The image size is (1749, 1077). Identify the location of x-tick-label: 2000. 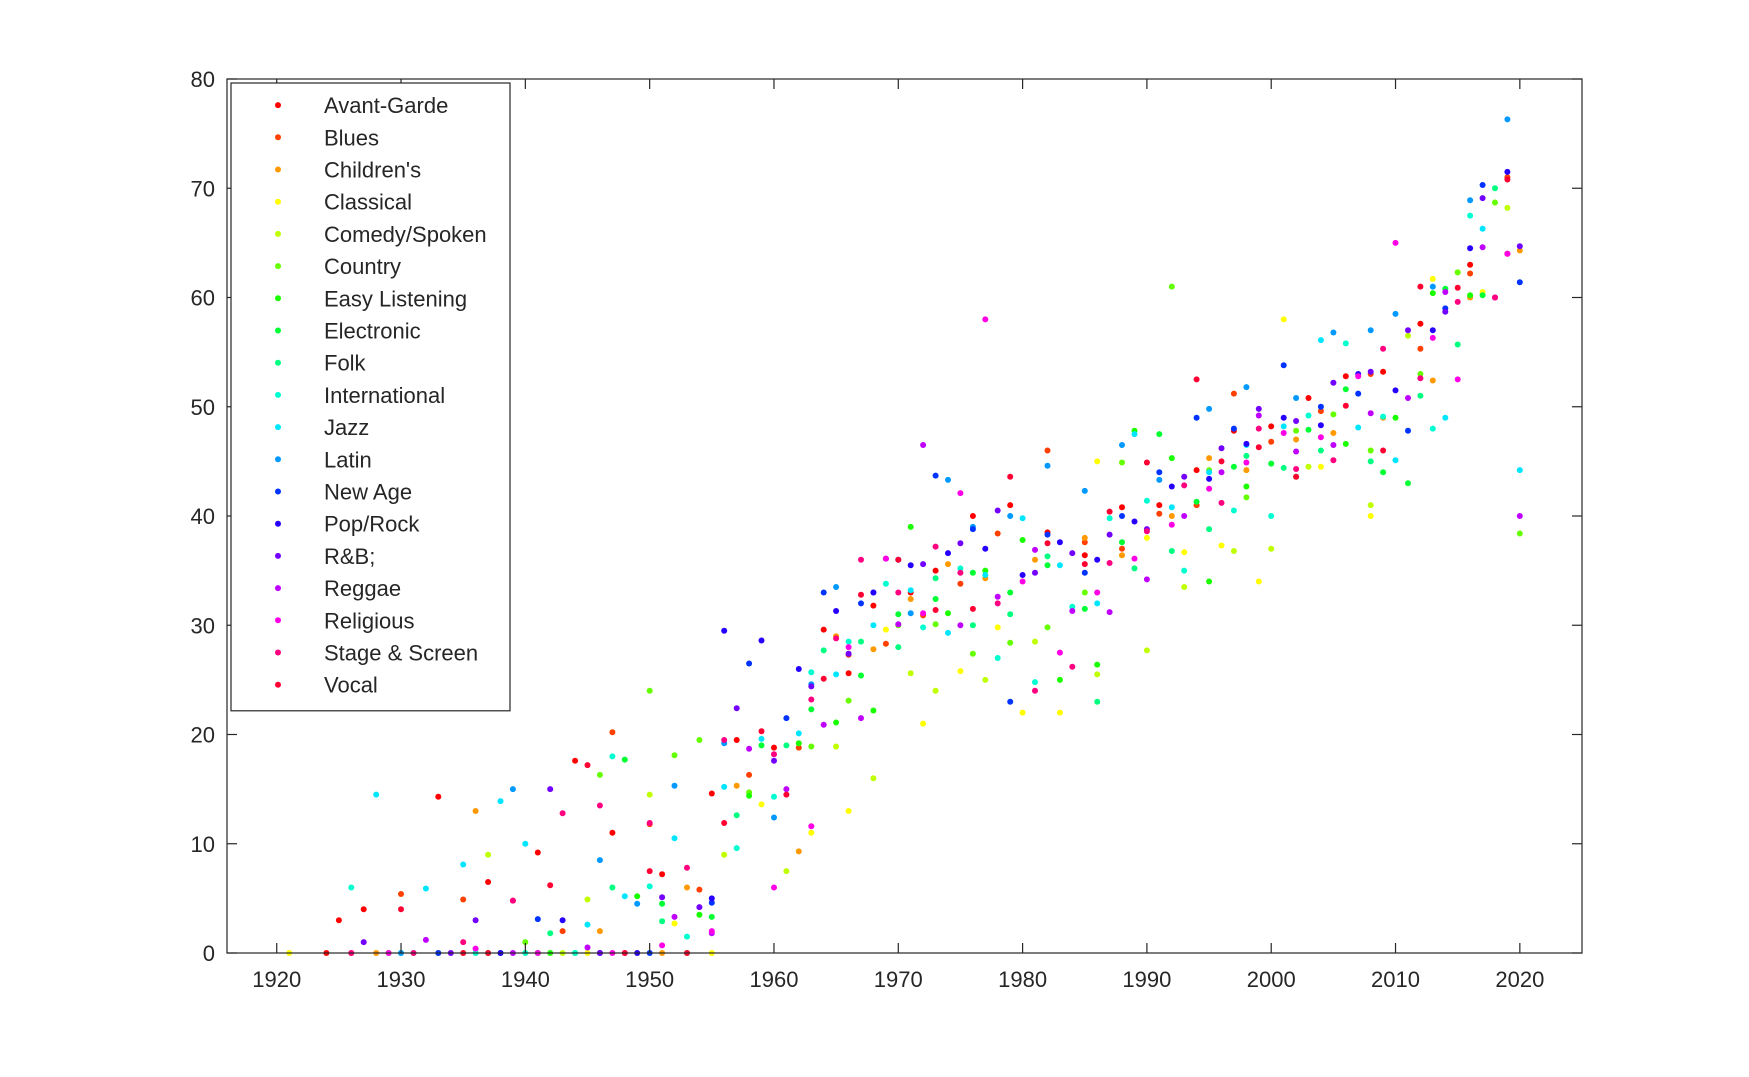
(1271, 979).